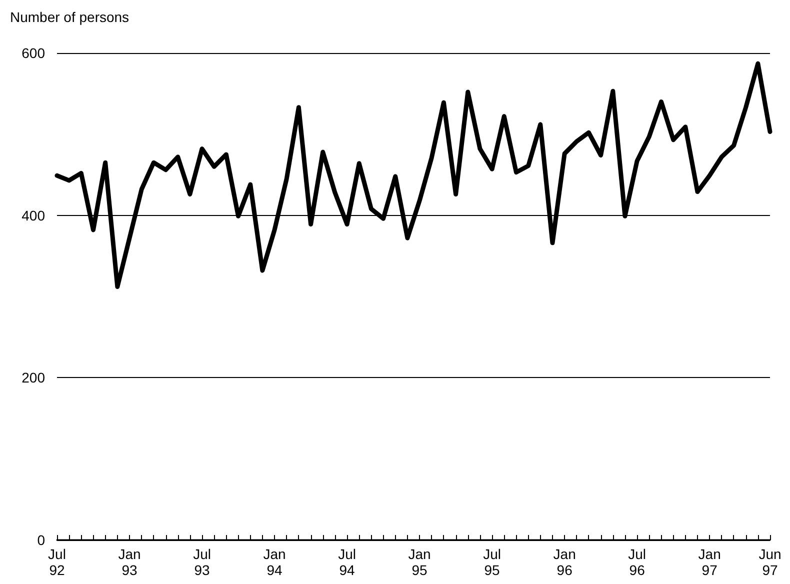 This screenshot has height=584, width=790. What do you see at coordinates (770, 562) in the screenshot?
I see `x-tick-label: Jun 97` at bounding box center [770, 562].